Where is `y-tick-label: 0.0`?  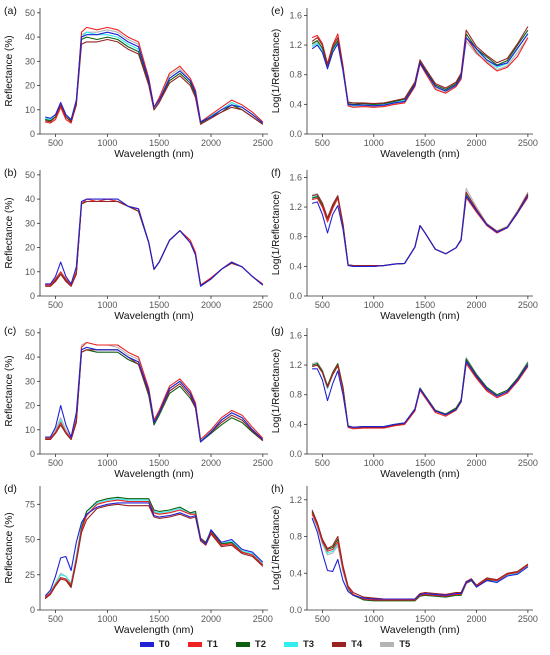
y-tick-label: 0.0 is located at coordinates (295, 454).